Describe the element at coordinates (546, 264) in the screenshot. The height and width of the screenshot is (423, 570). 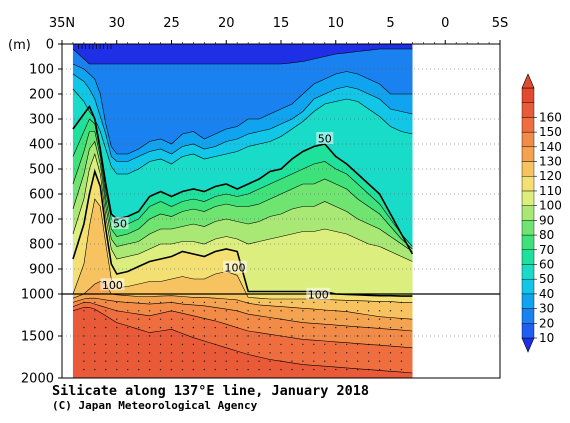
I see `colorbar-label: 60` at that location.